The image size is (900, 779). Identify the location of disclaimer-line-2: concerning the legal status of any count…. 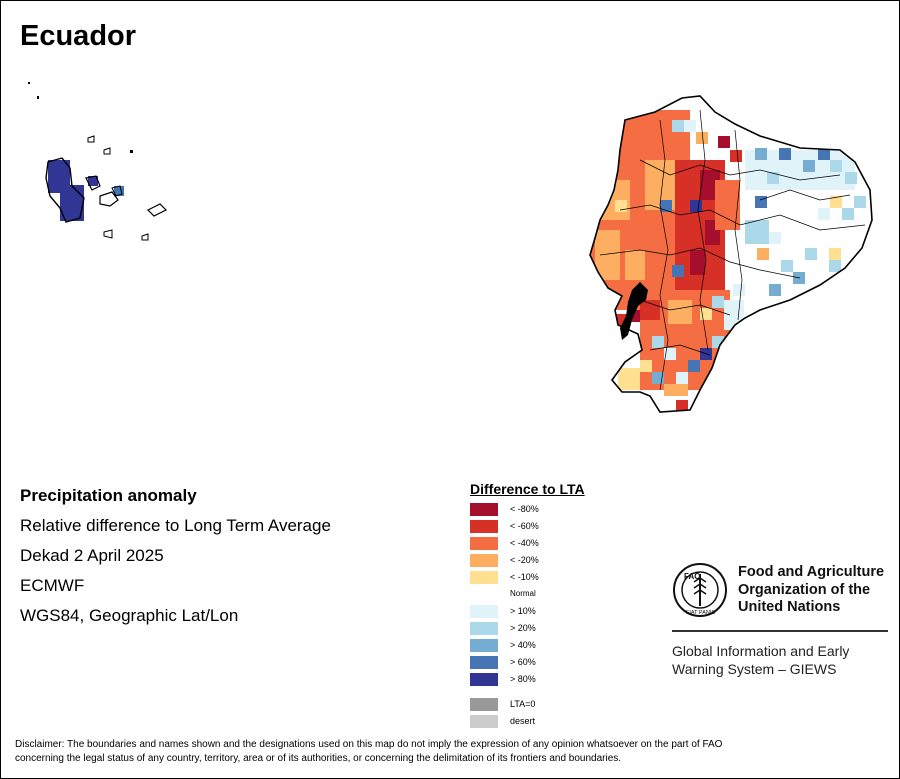
(318, 758).